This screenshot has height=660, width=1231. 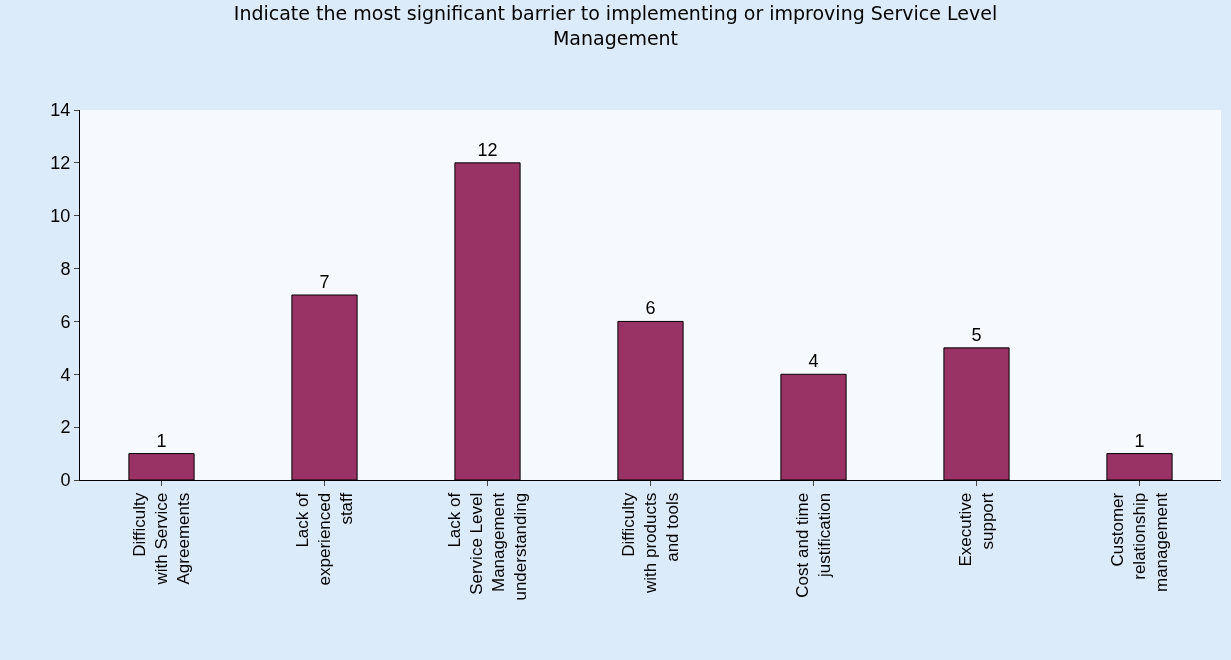 I want to click on y-tick-label: 10, so click(x=60, y=216).